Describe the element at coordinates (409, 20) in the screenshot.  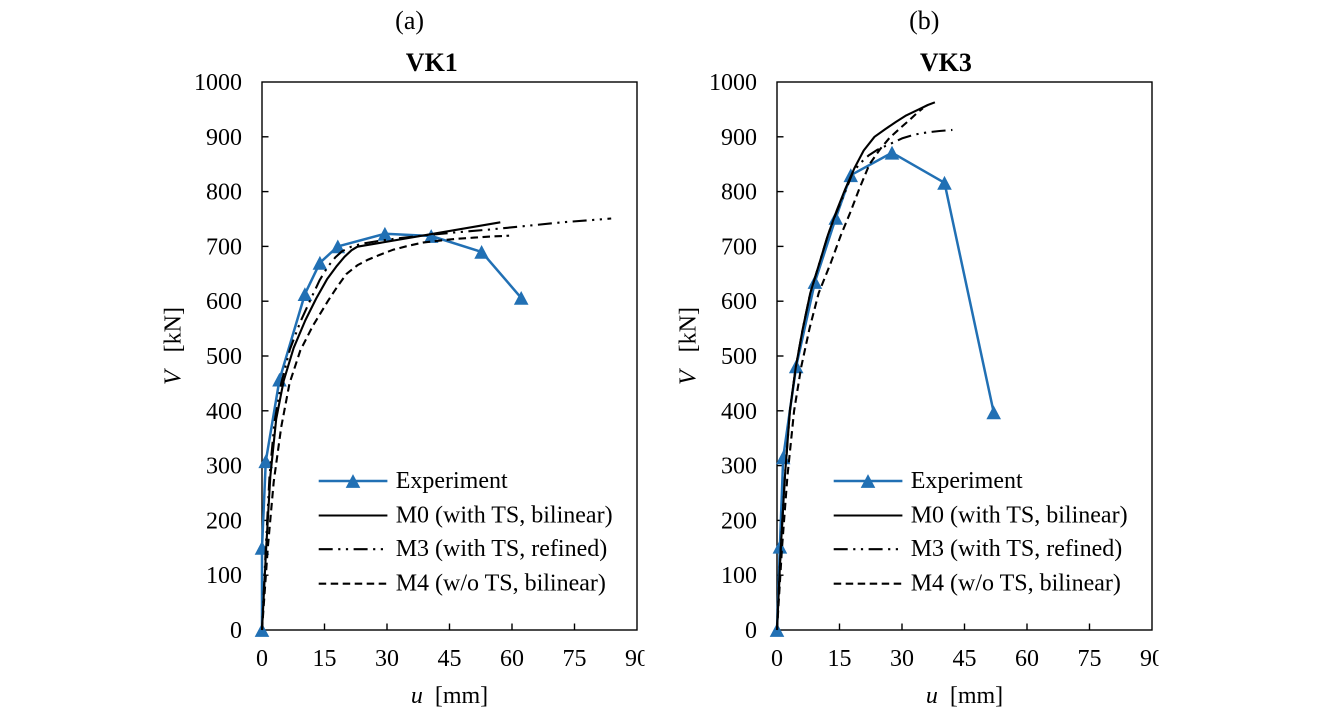
I see `svg-text: (a)` at that location.